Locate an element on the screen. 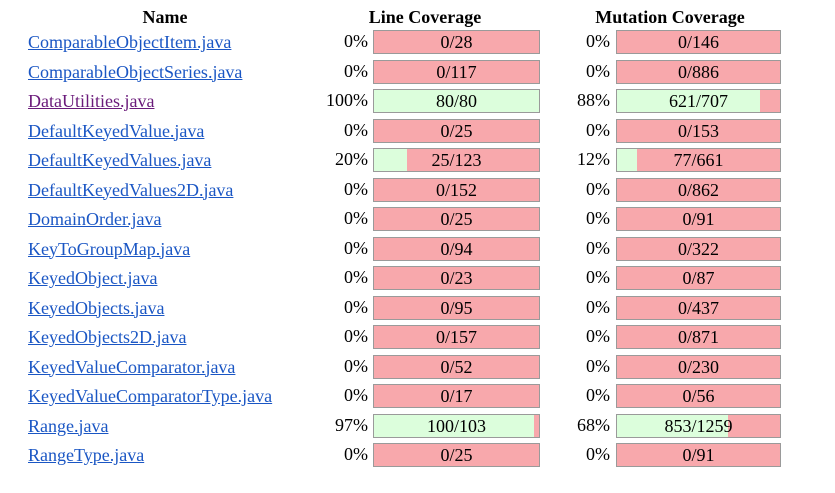 The image size is (835, 493). mutation-coverage-bar: 0/871 is located at coordinates (698, 337).